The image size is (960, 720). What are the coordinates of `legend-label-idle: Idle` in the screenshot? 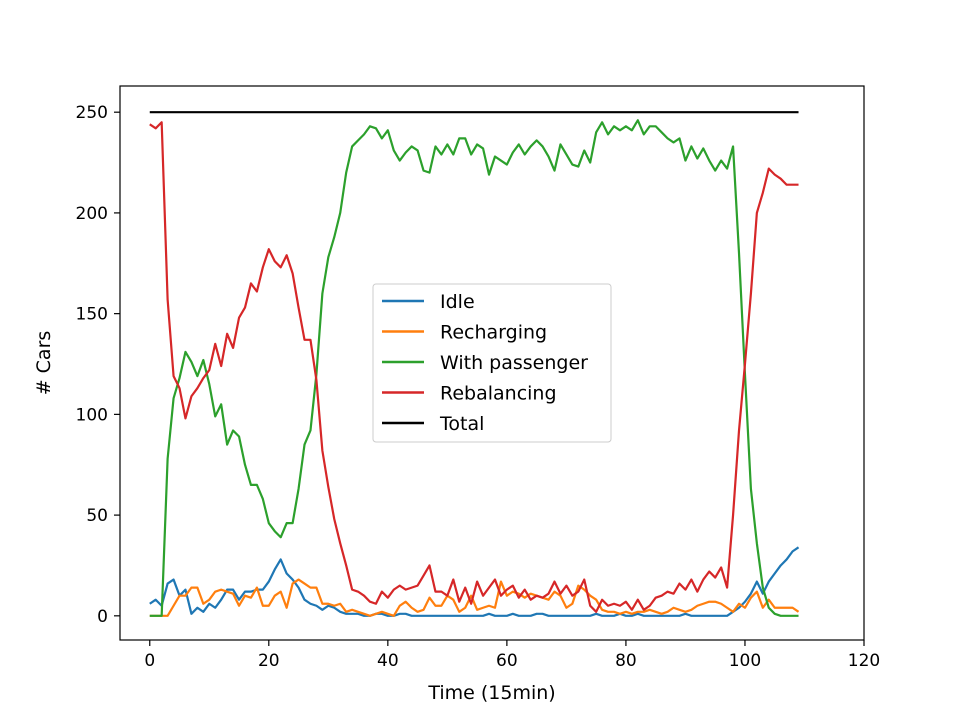 It's located at (457, 302).